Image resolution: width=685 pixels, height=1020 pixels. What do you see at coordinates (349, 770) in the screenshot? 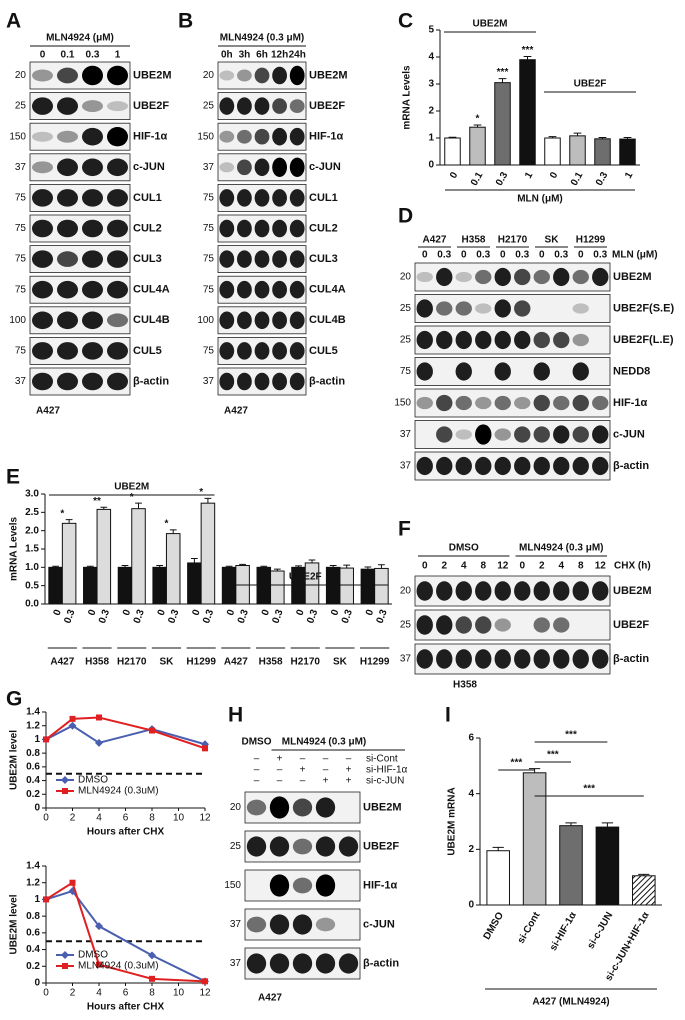
I see `condition-sign: +` at bounding box center [349, 770].